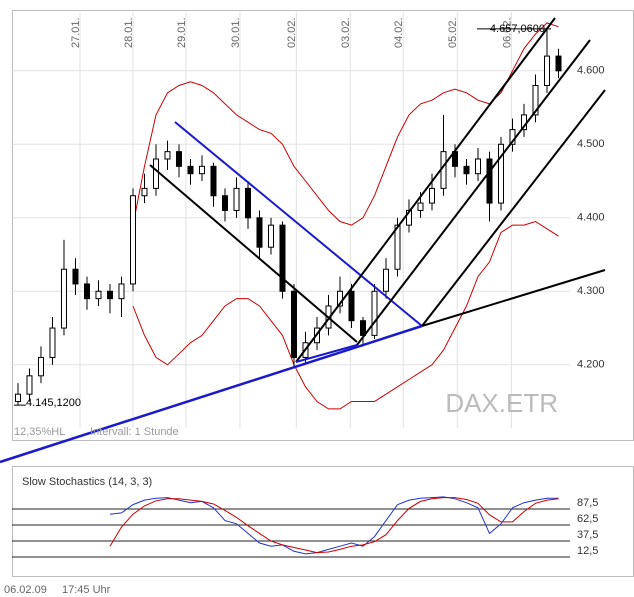  Describe the element at coordinates (39, 432) in the screenshot. I see `range-info: 12,35%HL` at that location.